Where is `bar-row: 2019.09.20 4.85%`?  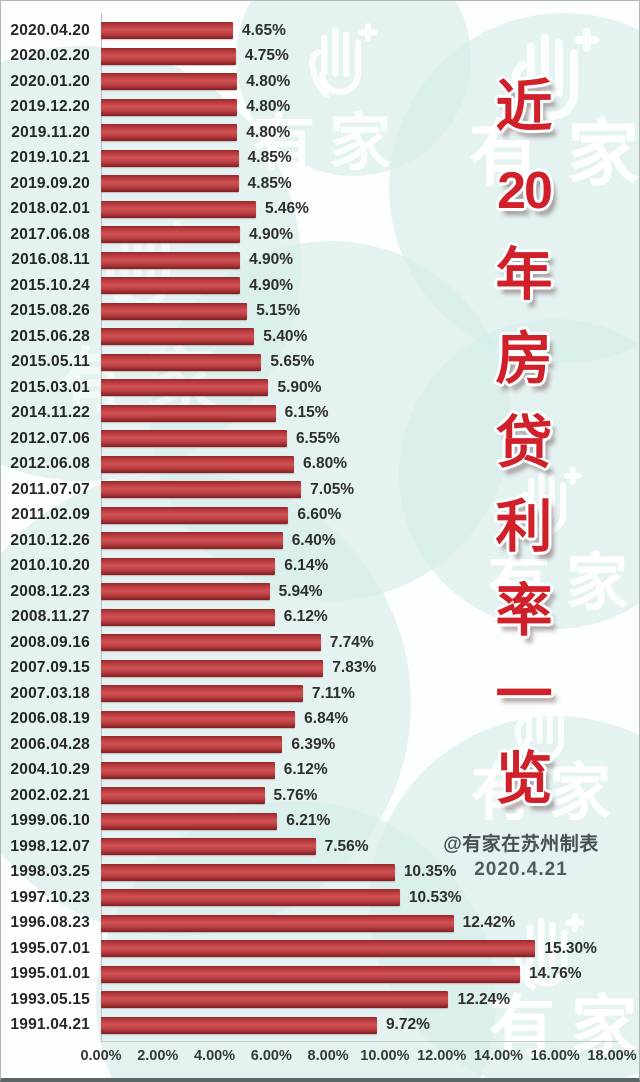
bar-row: 2019.09.20 4.85% is located at coordinates (320, 184).